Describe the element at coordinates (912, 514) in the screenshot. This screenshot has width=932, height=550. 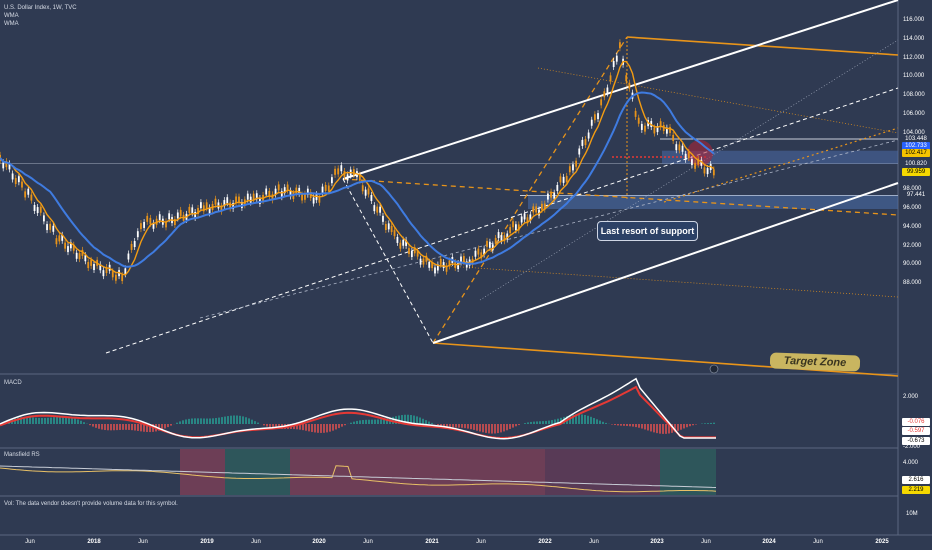
I see `volume-tick: 10M` at that location.